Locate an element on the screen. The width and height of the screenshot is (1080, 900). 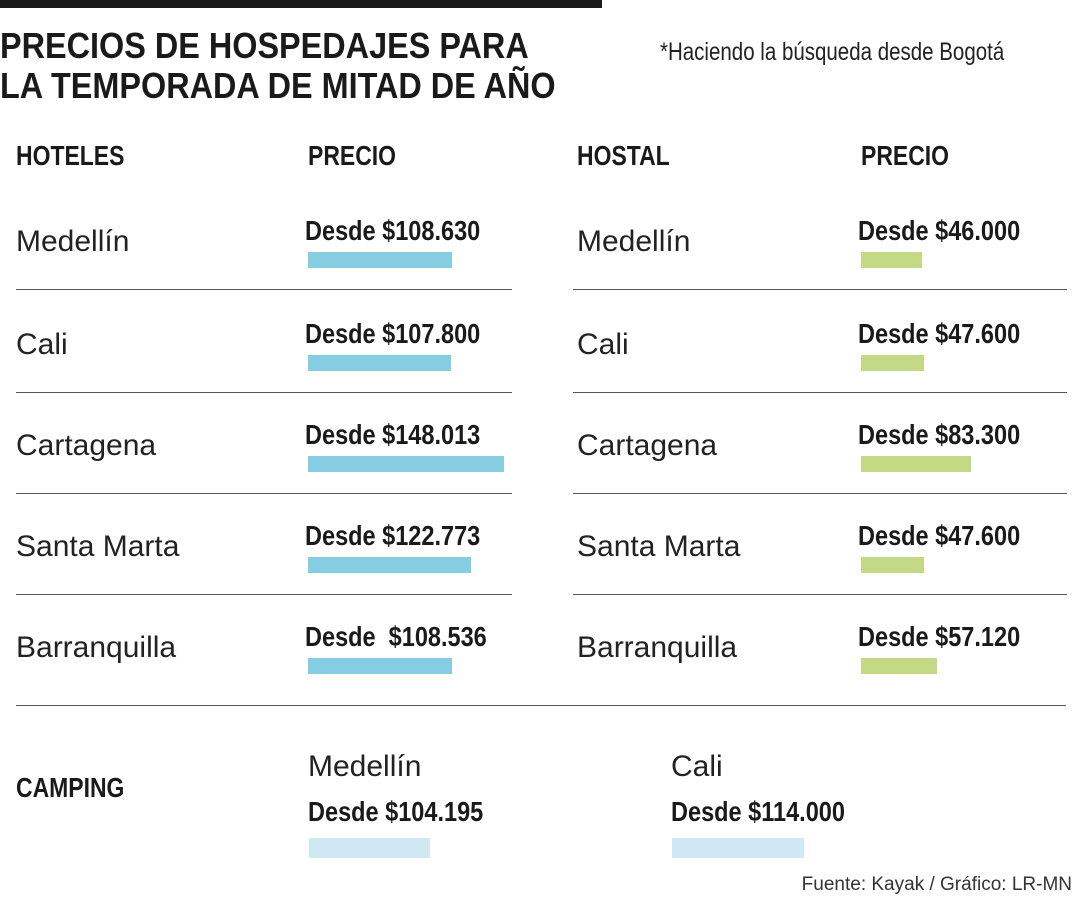
hostal-price-header: PRECIO is located at coordinates (905, 155).